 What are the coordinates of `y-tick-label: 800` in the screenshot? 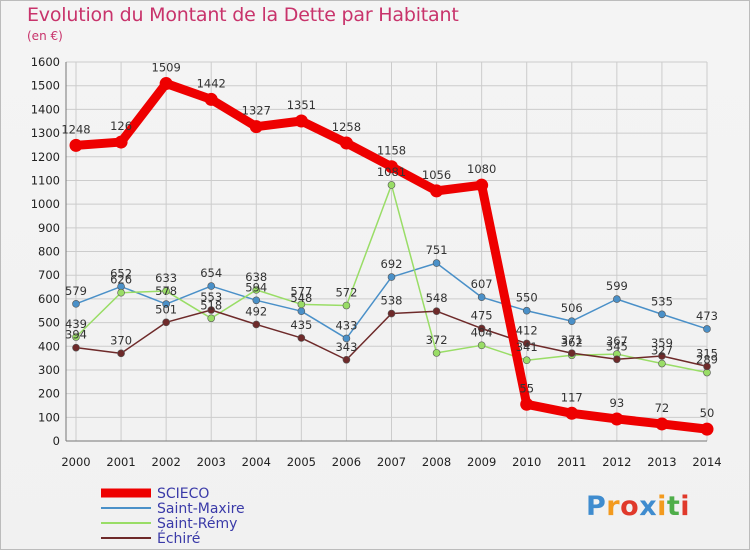 It's located at (49, 252).